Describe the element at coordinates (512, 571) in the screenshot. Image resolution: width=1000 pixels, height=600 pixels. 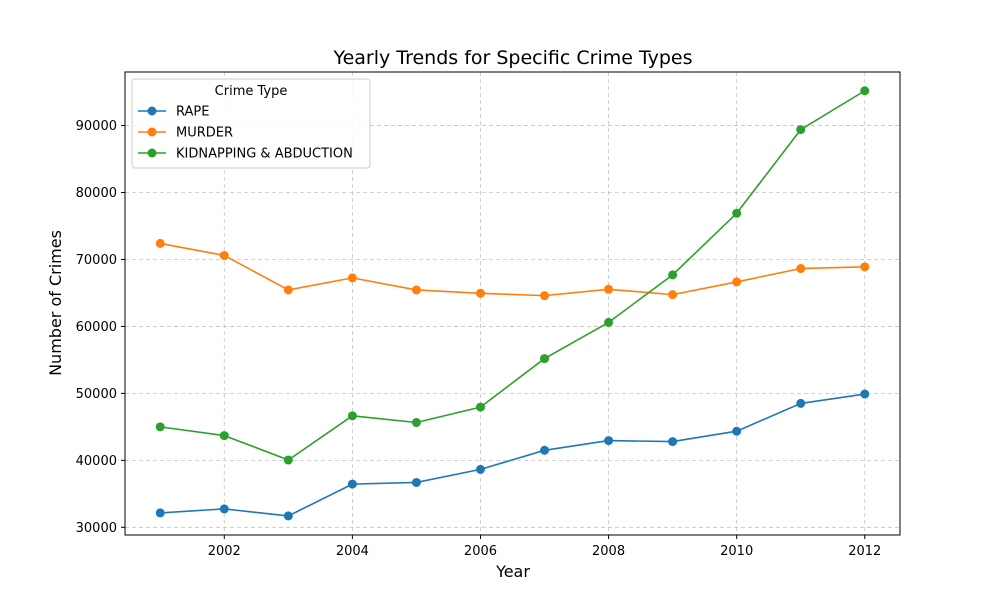
I see `x-axis-label: Year` at that location.